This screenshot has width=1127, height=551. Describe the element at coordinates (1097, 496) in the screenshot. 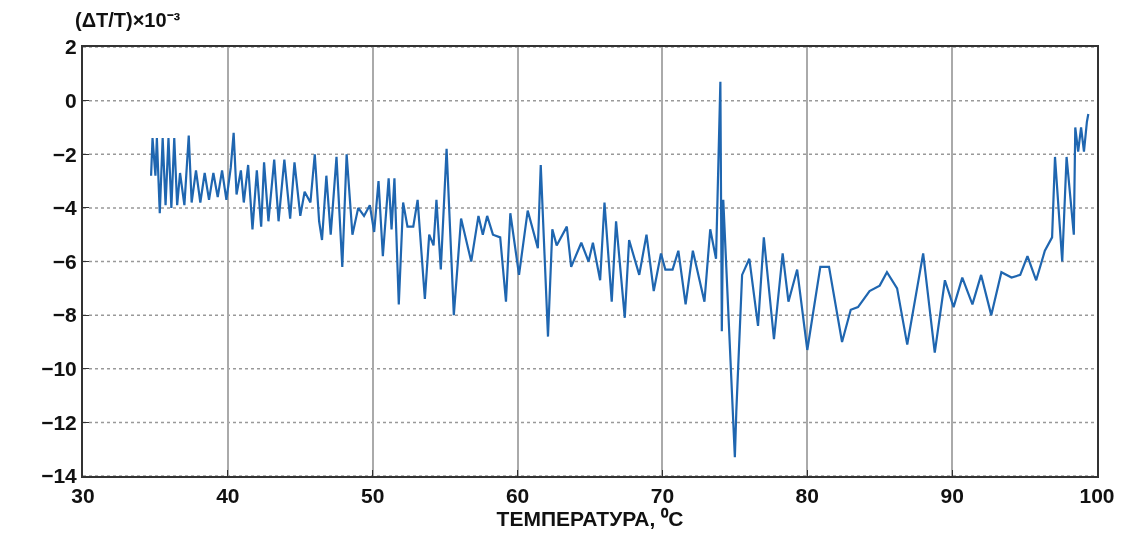

I see `x-tick-label: 100` at that location.